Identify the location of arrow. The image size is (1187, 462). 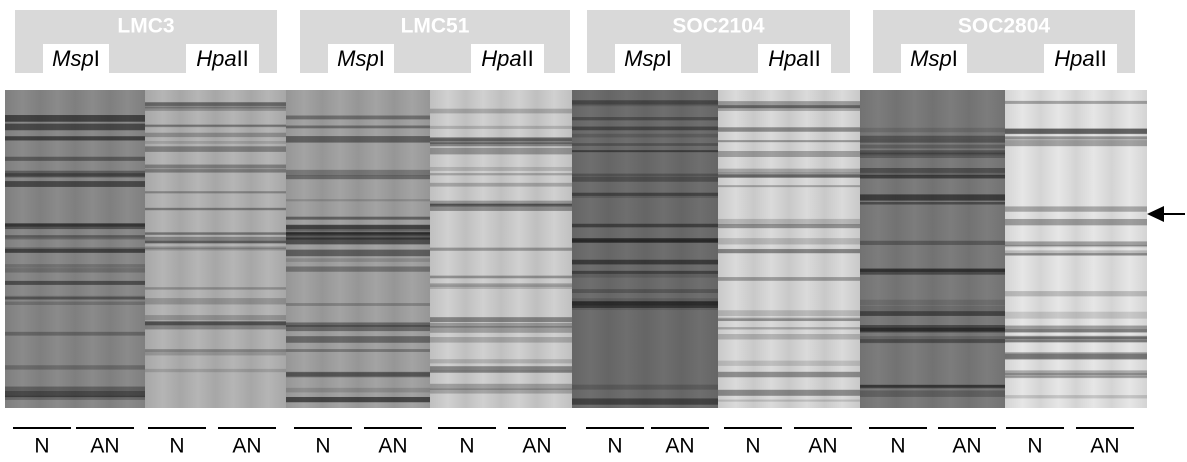
(1166, 214).